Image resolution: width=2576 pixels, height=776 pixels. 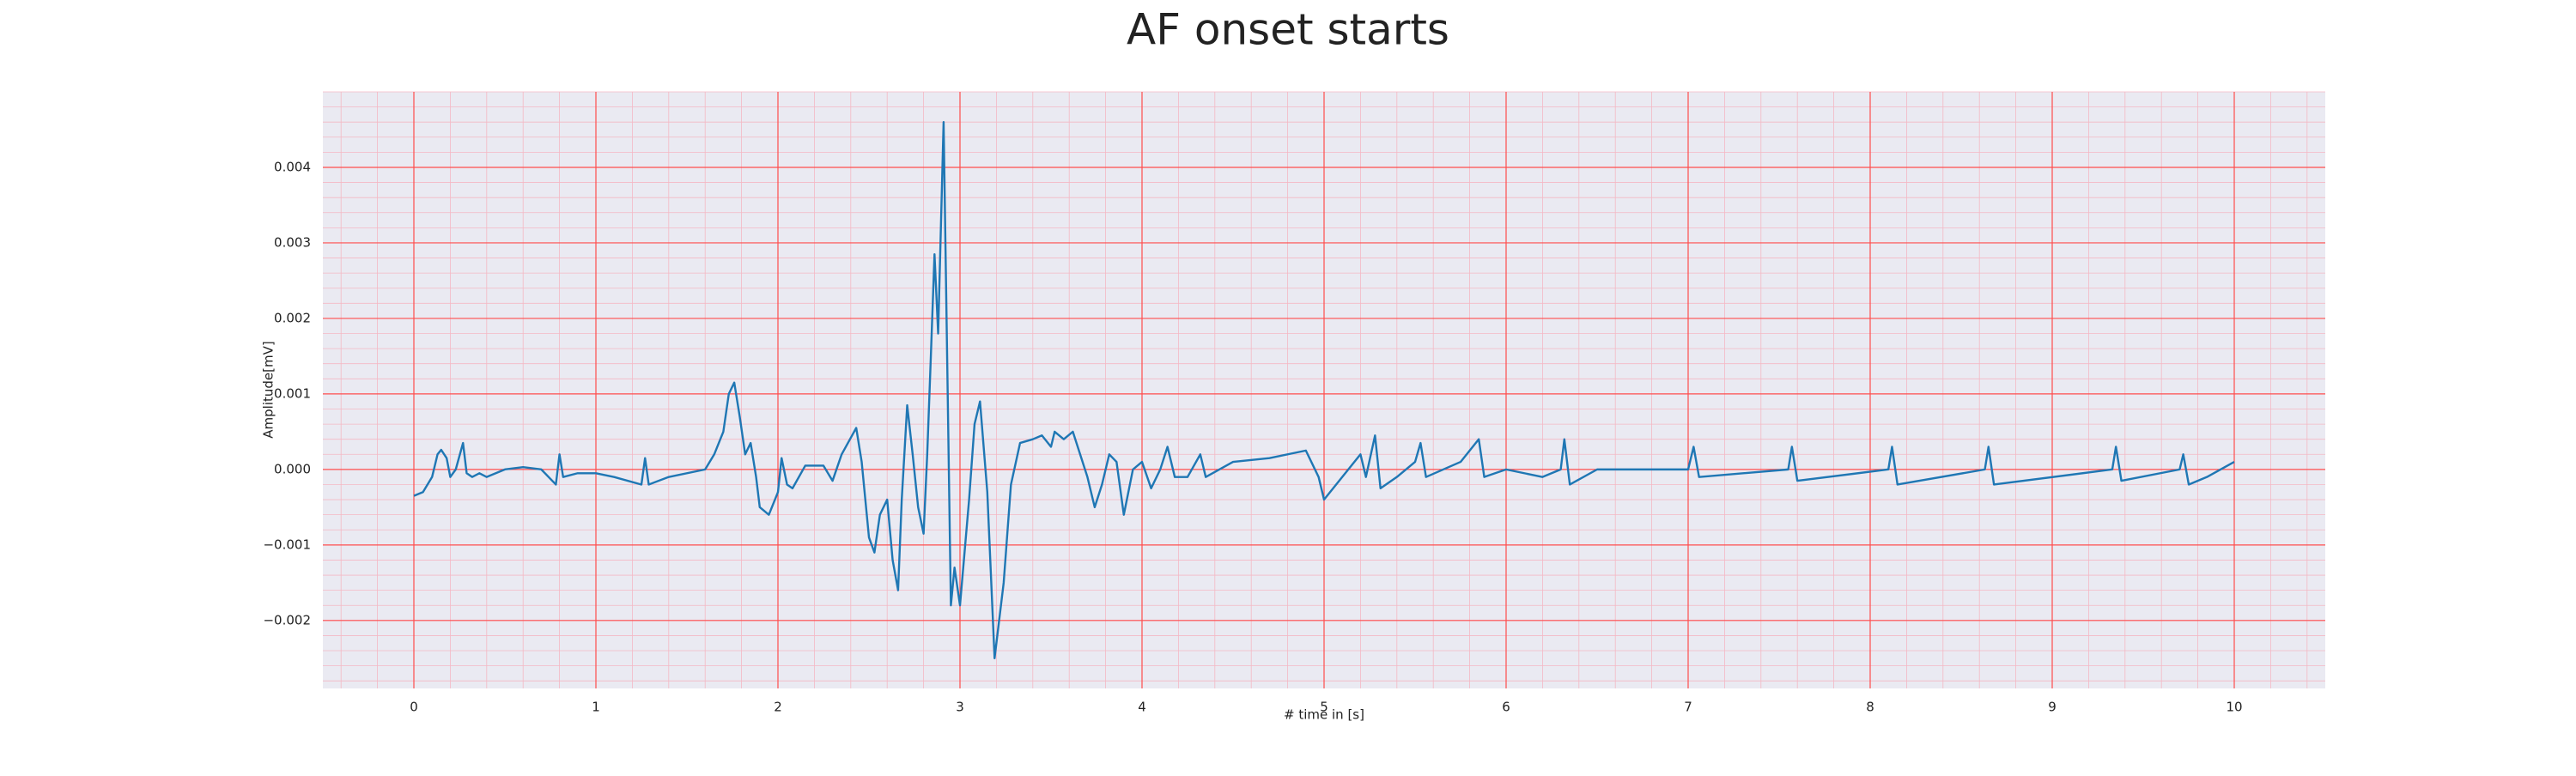 What do you see at coordinates (778, 707) in the screenshot?
I see `x-tick-label: 2` at bounding box center [778, 707].